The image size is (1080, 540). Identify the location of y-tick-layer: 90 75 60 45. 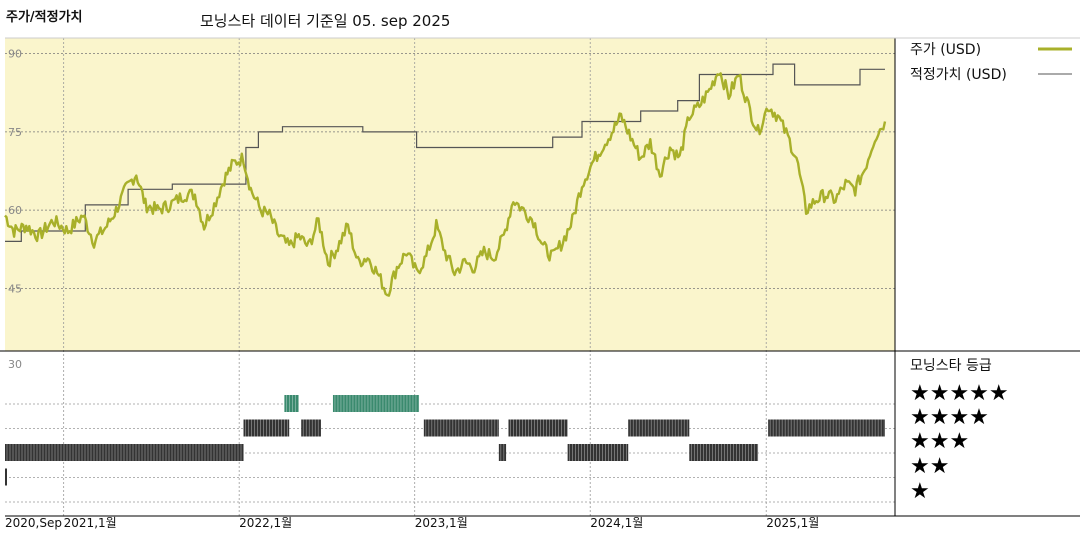
(15, 172).